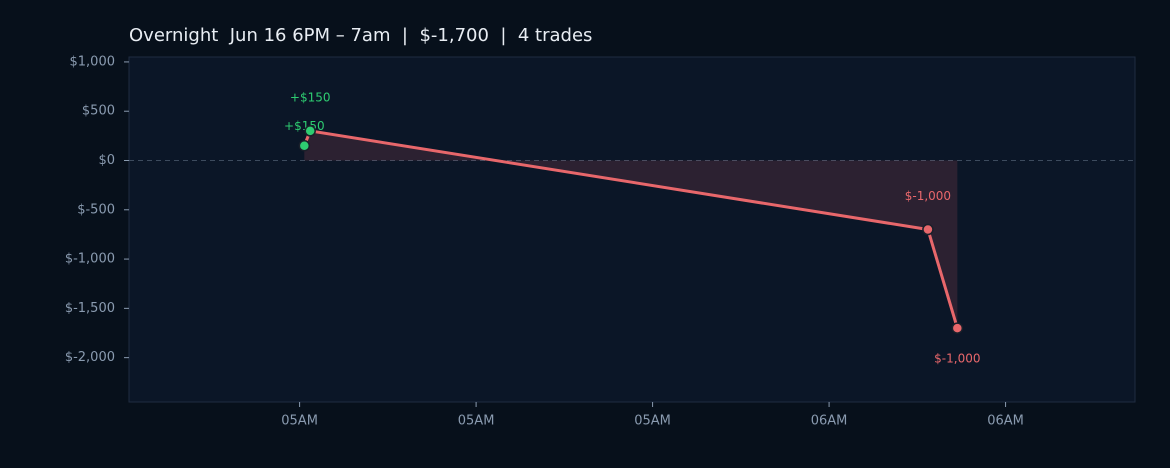  Describe the element at coordinates (106, 160) in the screenshot. I see `y-tick-label: $0` at that location.